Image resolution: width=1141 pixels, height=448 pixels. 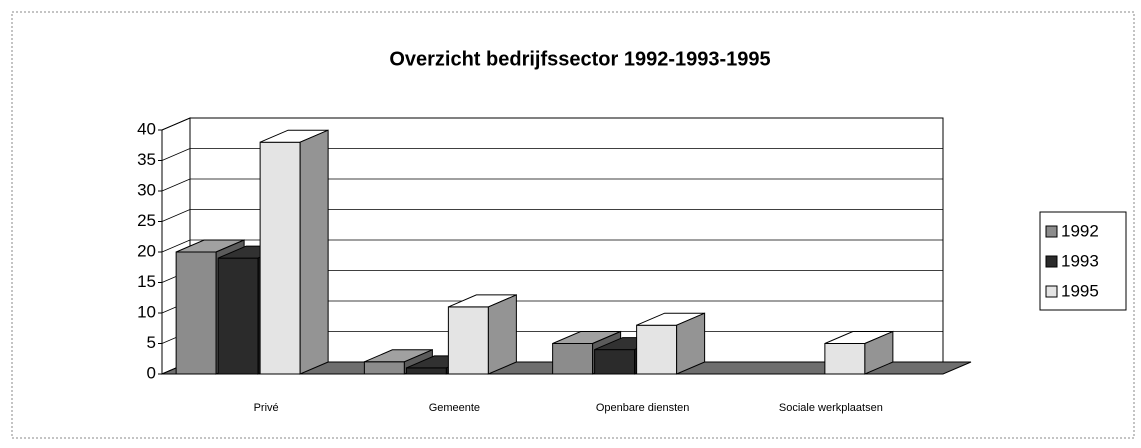 What do you see at coordinates (146, 220) in the screenshot?
I see `y-tick-label: 25` at bounding box center [146, 220].